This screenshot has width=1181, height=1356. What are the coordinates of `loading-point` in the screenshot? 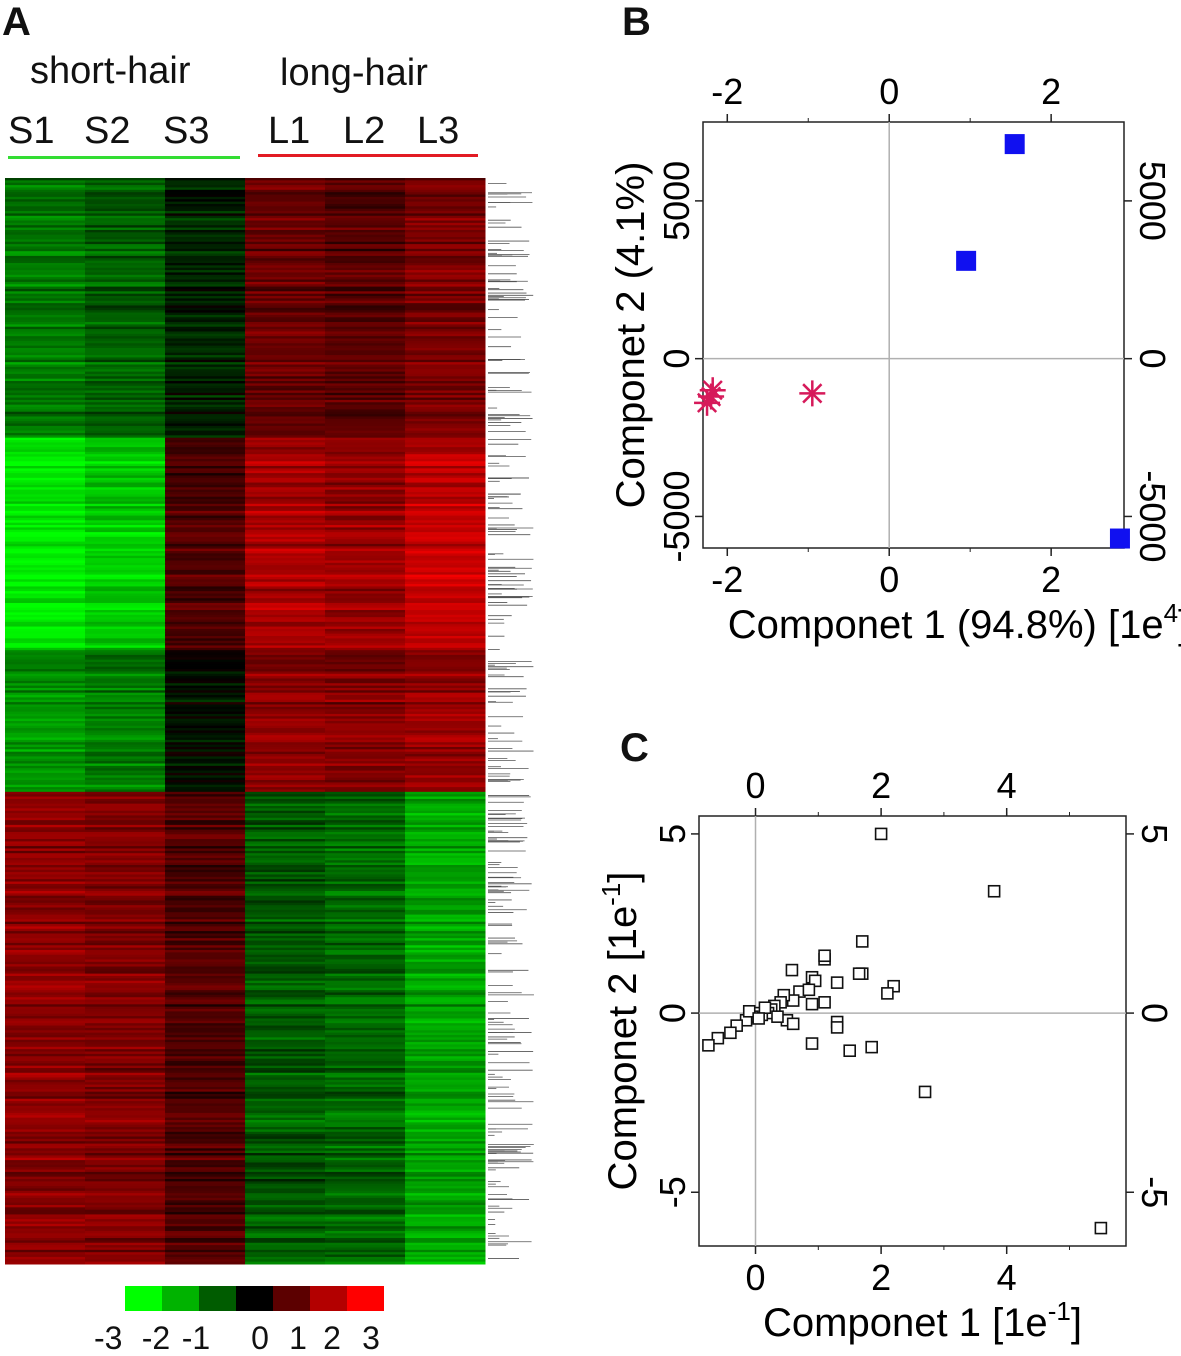 It's located at (792, 970).